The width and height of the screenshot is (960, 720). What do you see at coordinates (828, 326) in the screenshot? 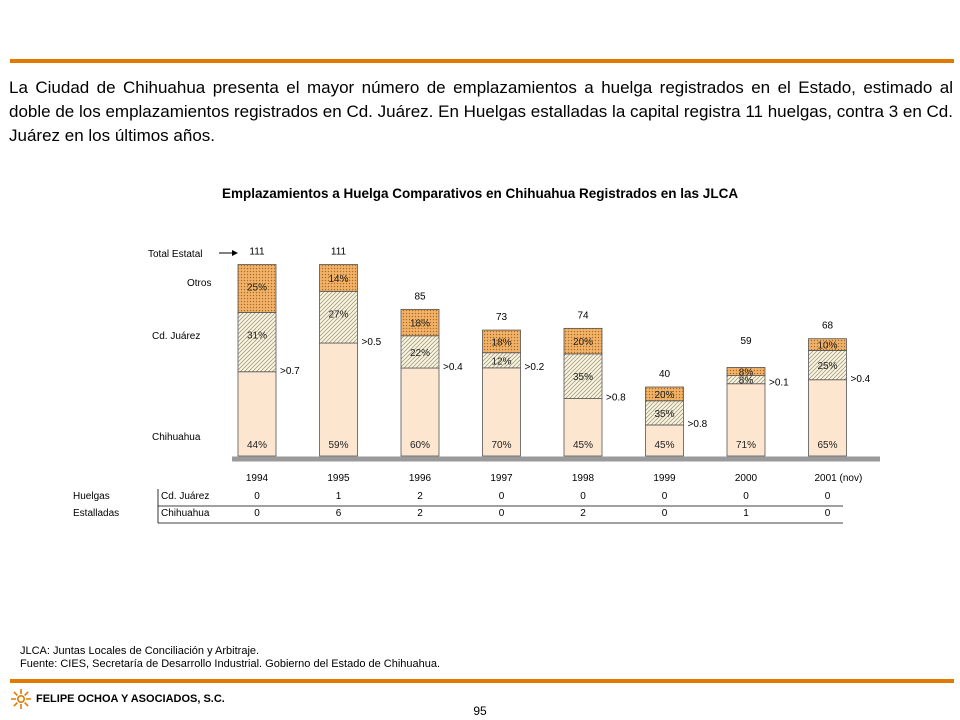
I see `total-2001: 68` at bounding box center [828, 326].